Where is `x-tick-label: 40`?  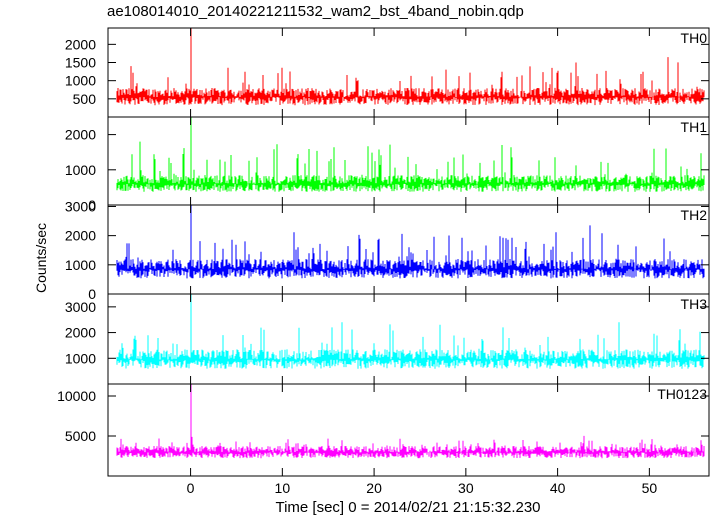 x-tick-label: 40 is located at coordinates (558, 488).